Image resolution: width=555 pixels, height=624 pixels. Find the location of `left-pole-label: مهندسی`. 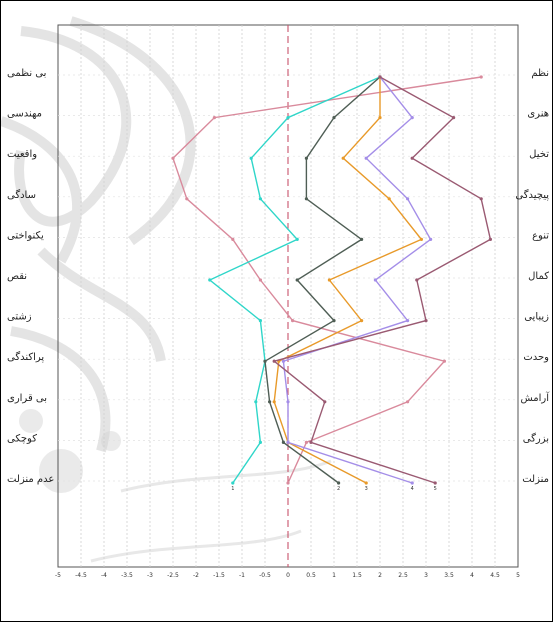

left-pole-label: مهندسی is located at coordinates (24, 114).